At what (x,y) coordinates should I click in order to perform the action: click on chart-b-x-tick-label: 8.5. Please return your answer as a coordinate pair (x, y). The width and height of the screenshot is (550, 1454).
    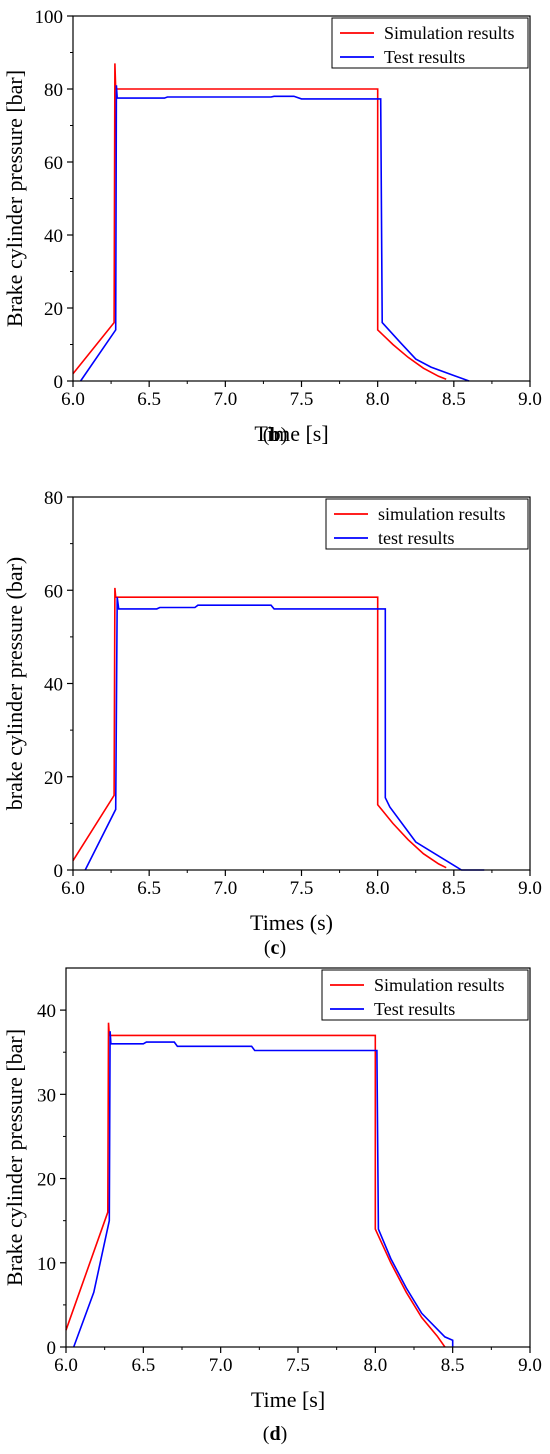
    Looking at the image, I should click on (454, 399).